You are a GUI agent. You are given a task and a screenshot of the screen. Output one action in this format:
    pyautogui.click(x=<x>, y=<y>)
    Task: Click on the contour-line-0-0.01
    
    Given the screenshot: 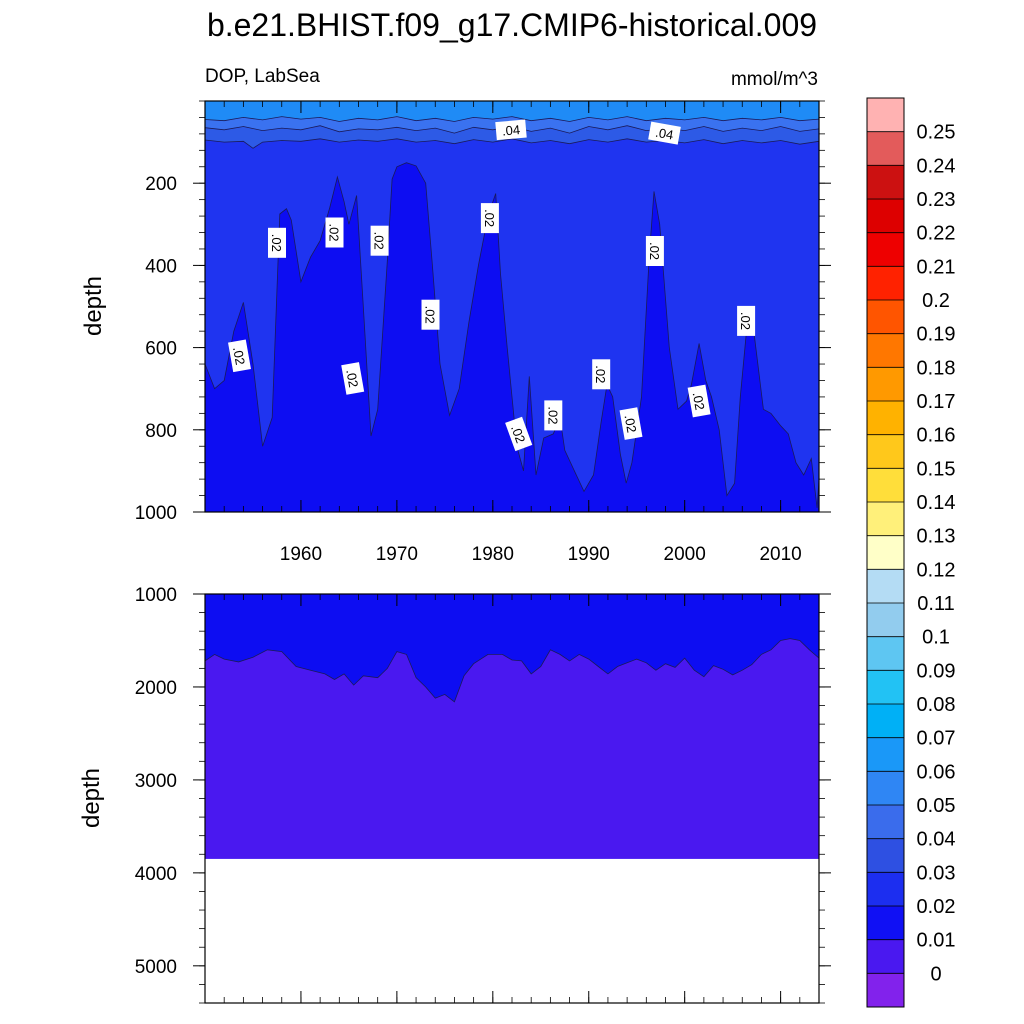 What is the action you would take?
    pyautogui.click(x=512, y=670)
    